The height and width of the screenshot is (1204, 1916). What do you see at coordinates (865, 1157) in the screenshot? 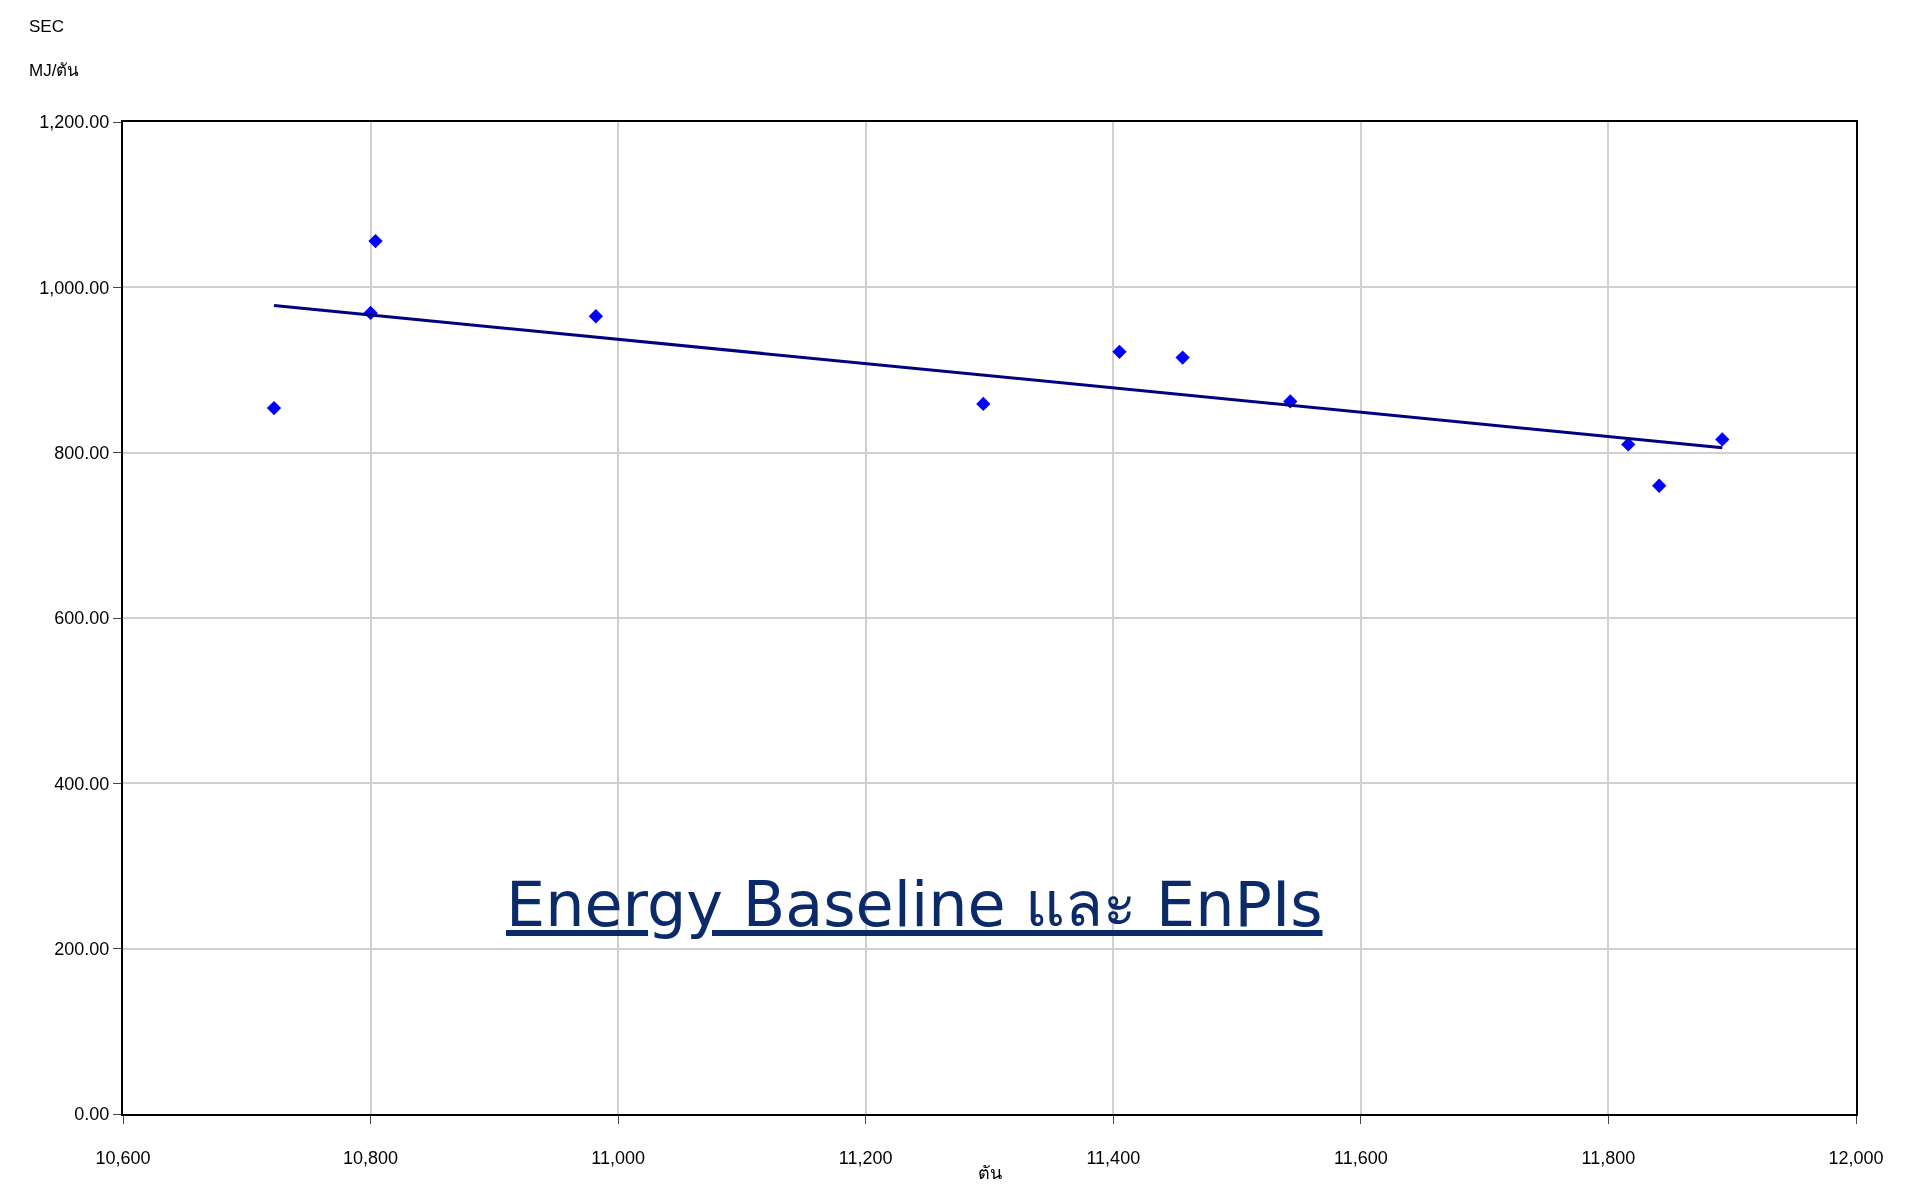
I see `x-tick-label: 11,200` at bounding box center [865, 1157].